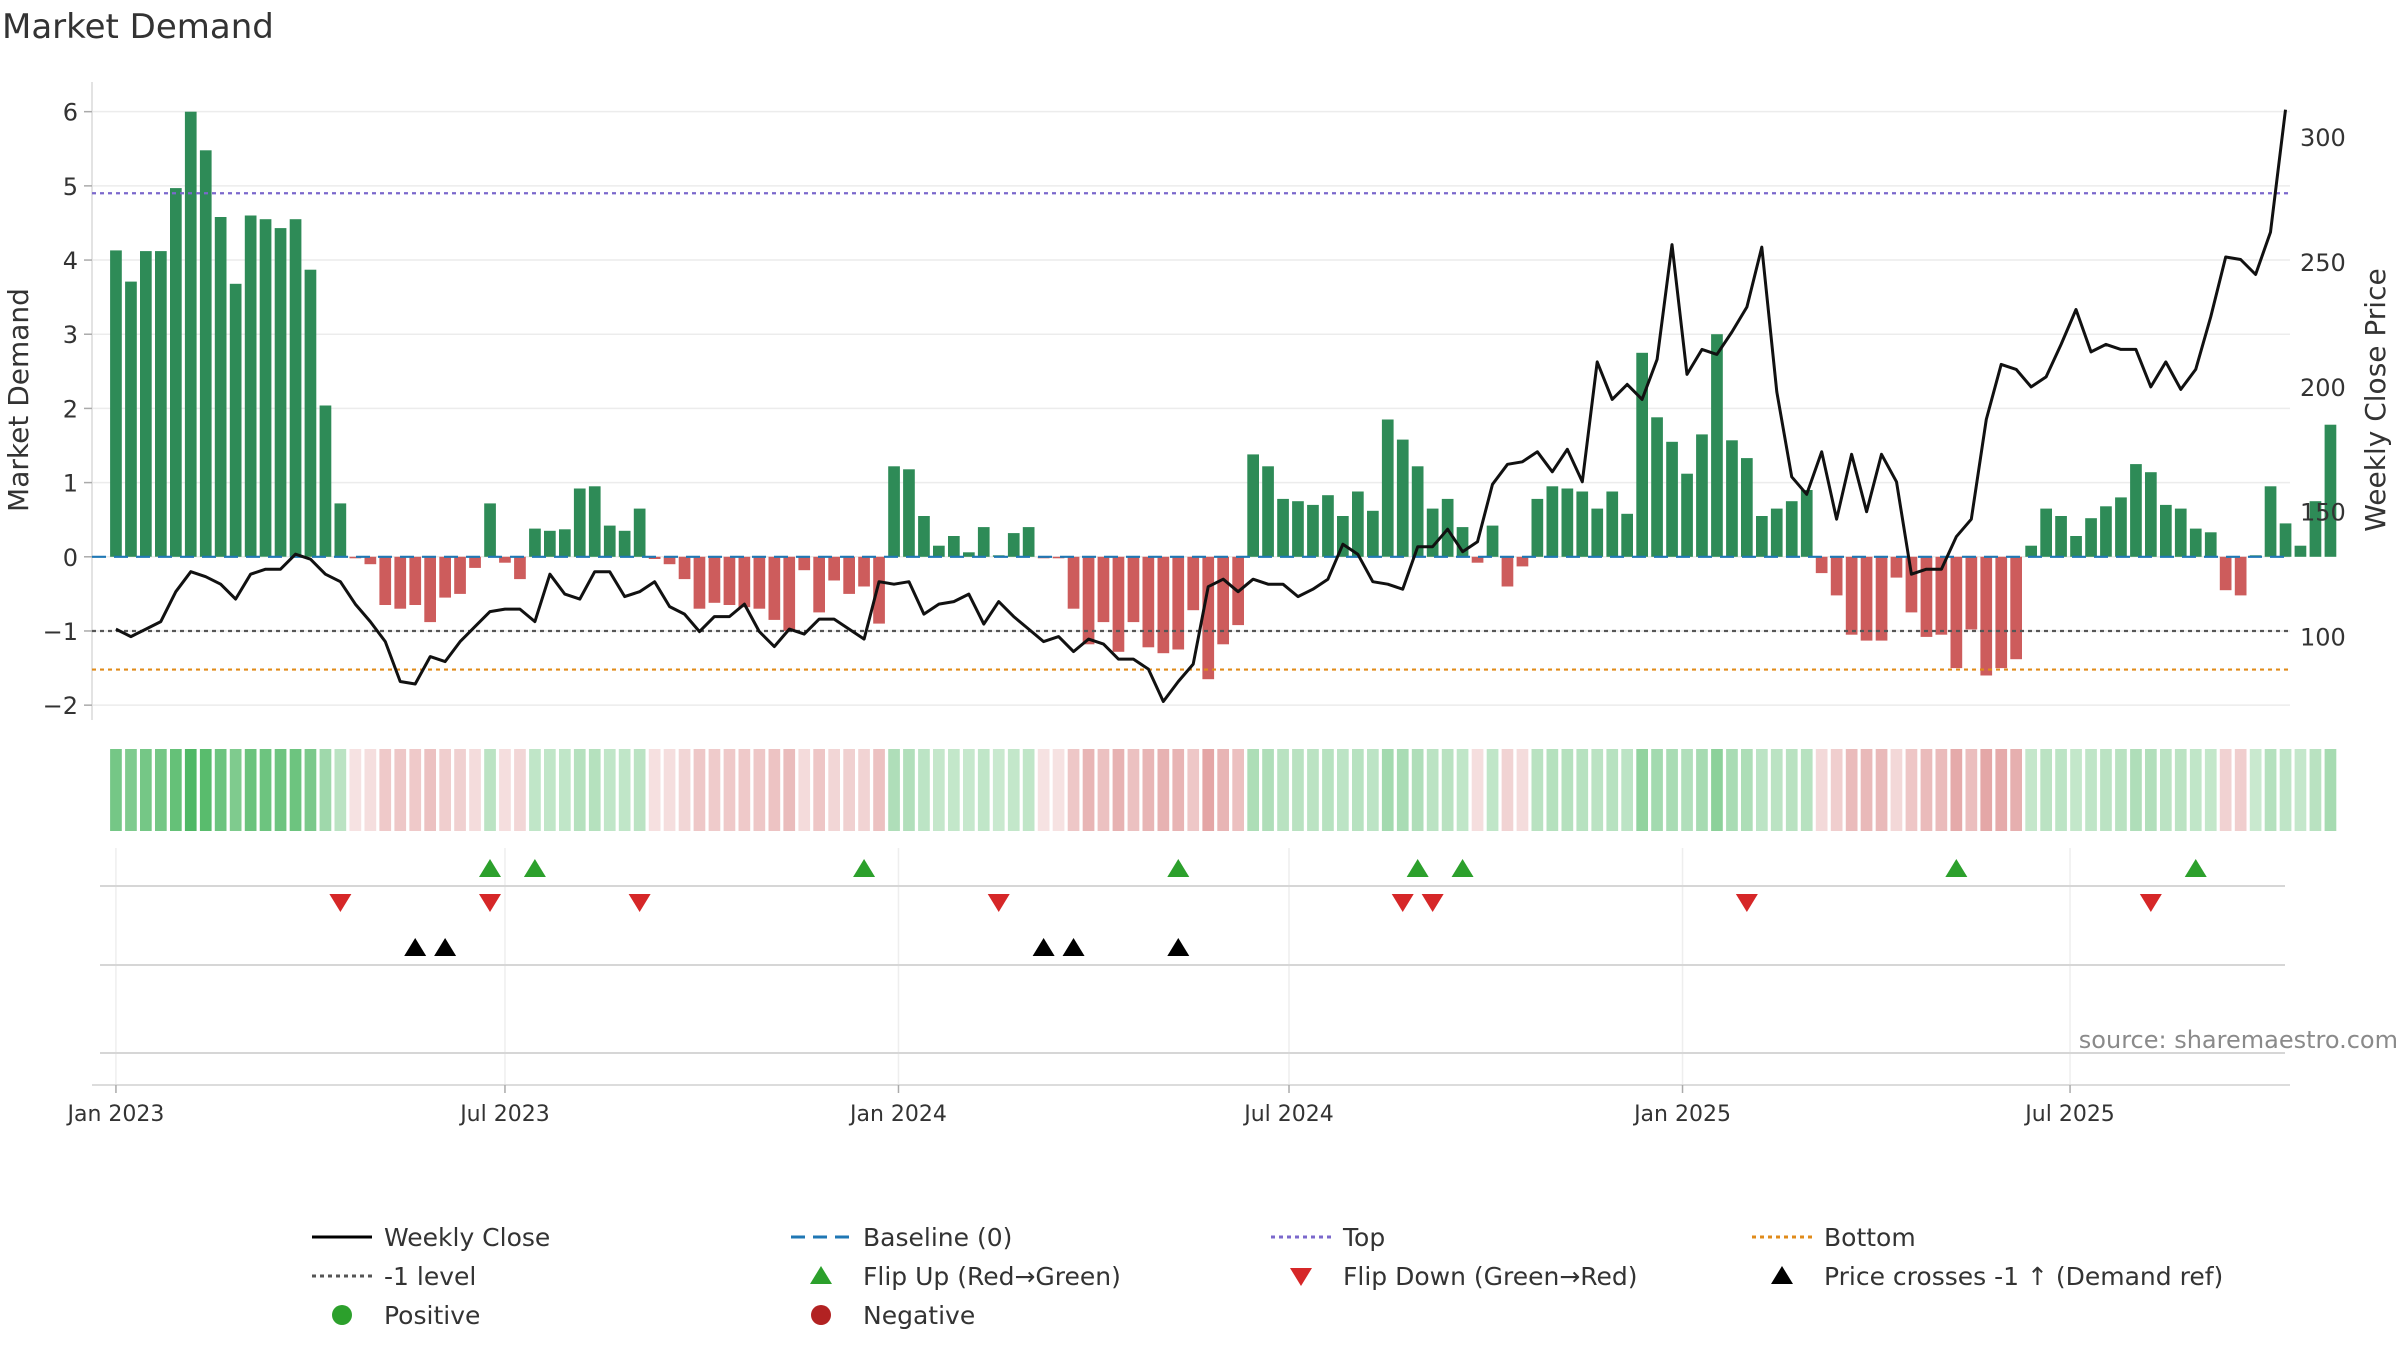  I want to click on y2-tick-label: 100, so click(2323, 638).